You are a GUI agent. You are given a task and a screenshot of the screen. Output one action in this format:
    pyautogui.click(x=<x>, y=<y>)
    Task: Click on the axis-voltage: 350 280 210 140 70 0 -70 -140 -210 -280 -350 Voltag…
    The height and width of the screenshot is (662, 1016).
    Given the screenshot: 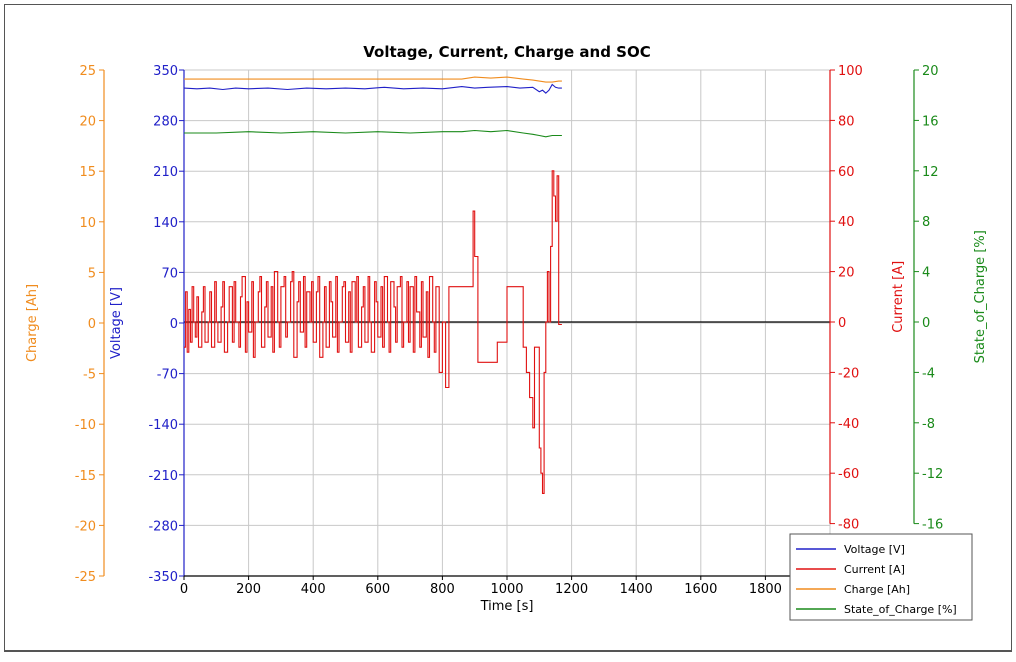 What is the action you would take?
    pyautogui.click(x=147, y=324)
    